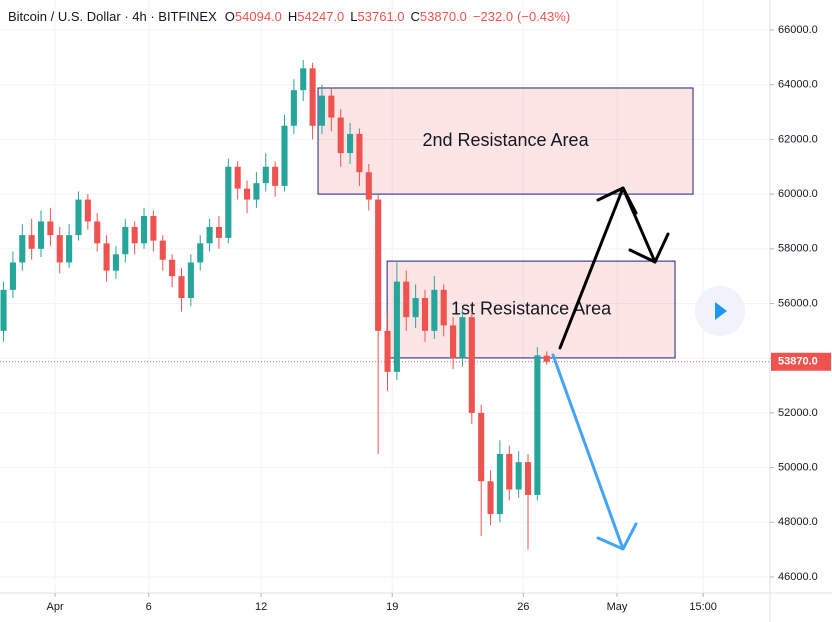  Describe the element at coordinates (798, 194) in the screenshot. I see `y-tick-label: 60000.0` at that location.